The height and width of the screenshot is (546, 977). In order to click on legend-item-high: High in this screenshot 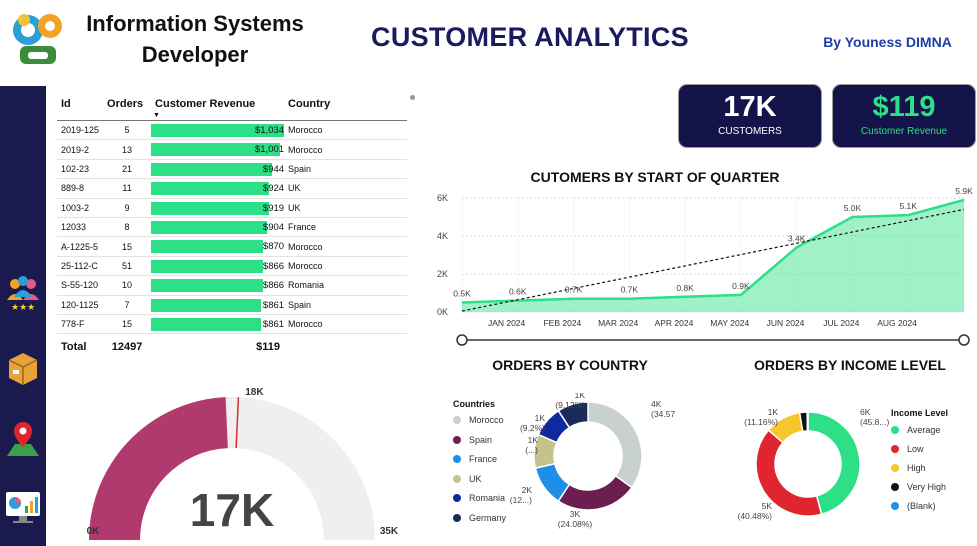, I will do `click(908, 468)`.